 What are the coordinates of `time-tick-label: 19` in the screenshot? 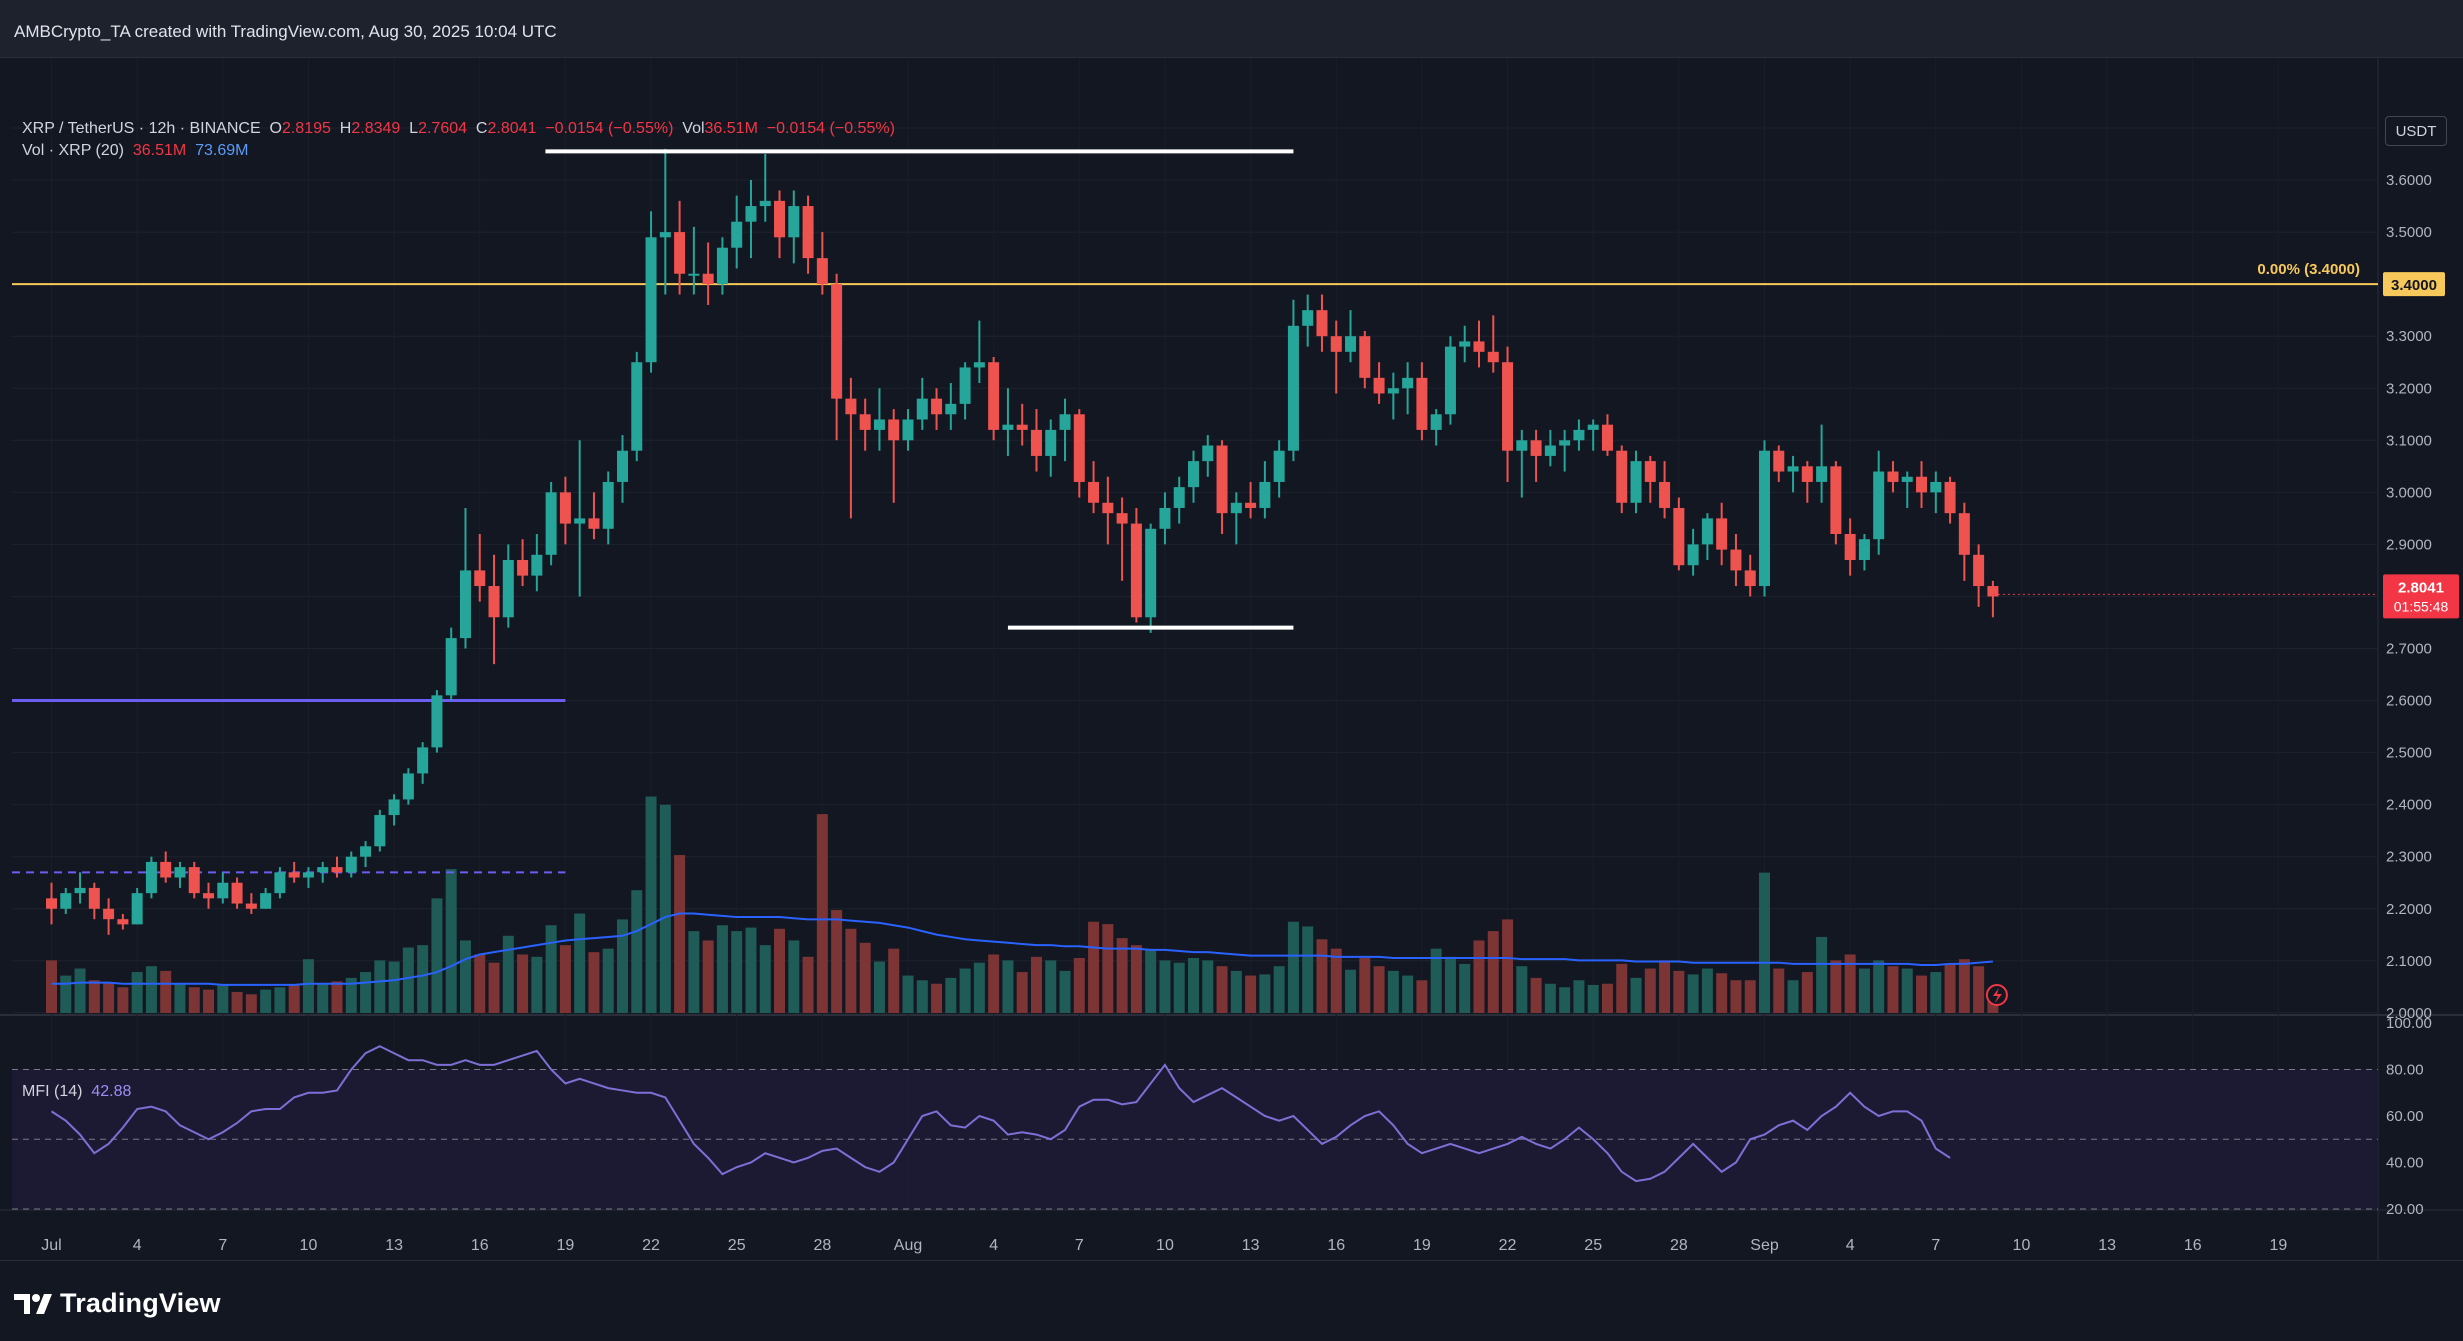 It's located at (1422, 1245).